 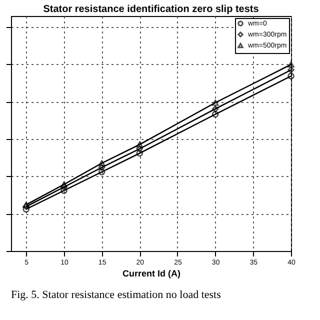 I want to click on caption: Fig. 5. Stator resistance estimation no load tests, so click(x=116, y=295).